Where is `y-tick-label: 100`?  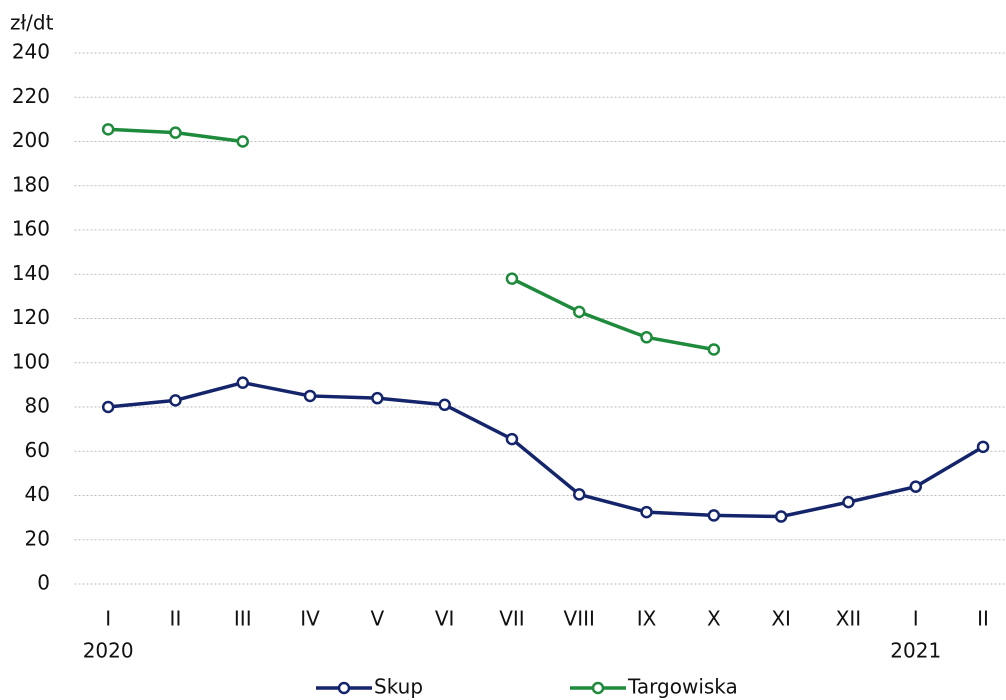 y-tick-label: 100 is located at coordinates (31, 361).